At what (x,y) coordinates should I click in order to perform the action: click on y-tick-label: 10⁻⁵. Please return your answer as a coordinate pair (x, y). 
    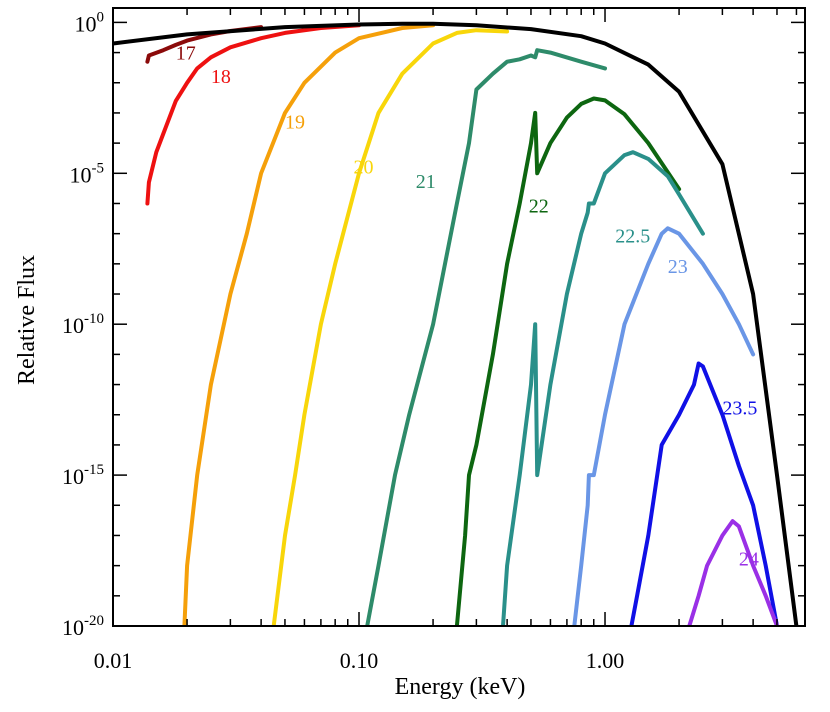
    Looking at the image, I should click on (87, 173).